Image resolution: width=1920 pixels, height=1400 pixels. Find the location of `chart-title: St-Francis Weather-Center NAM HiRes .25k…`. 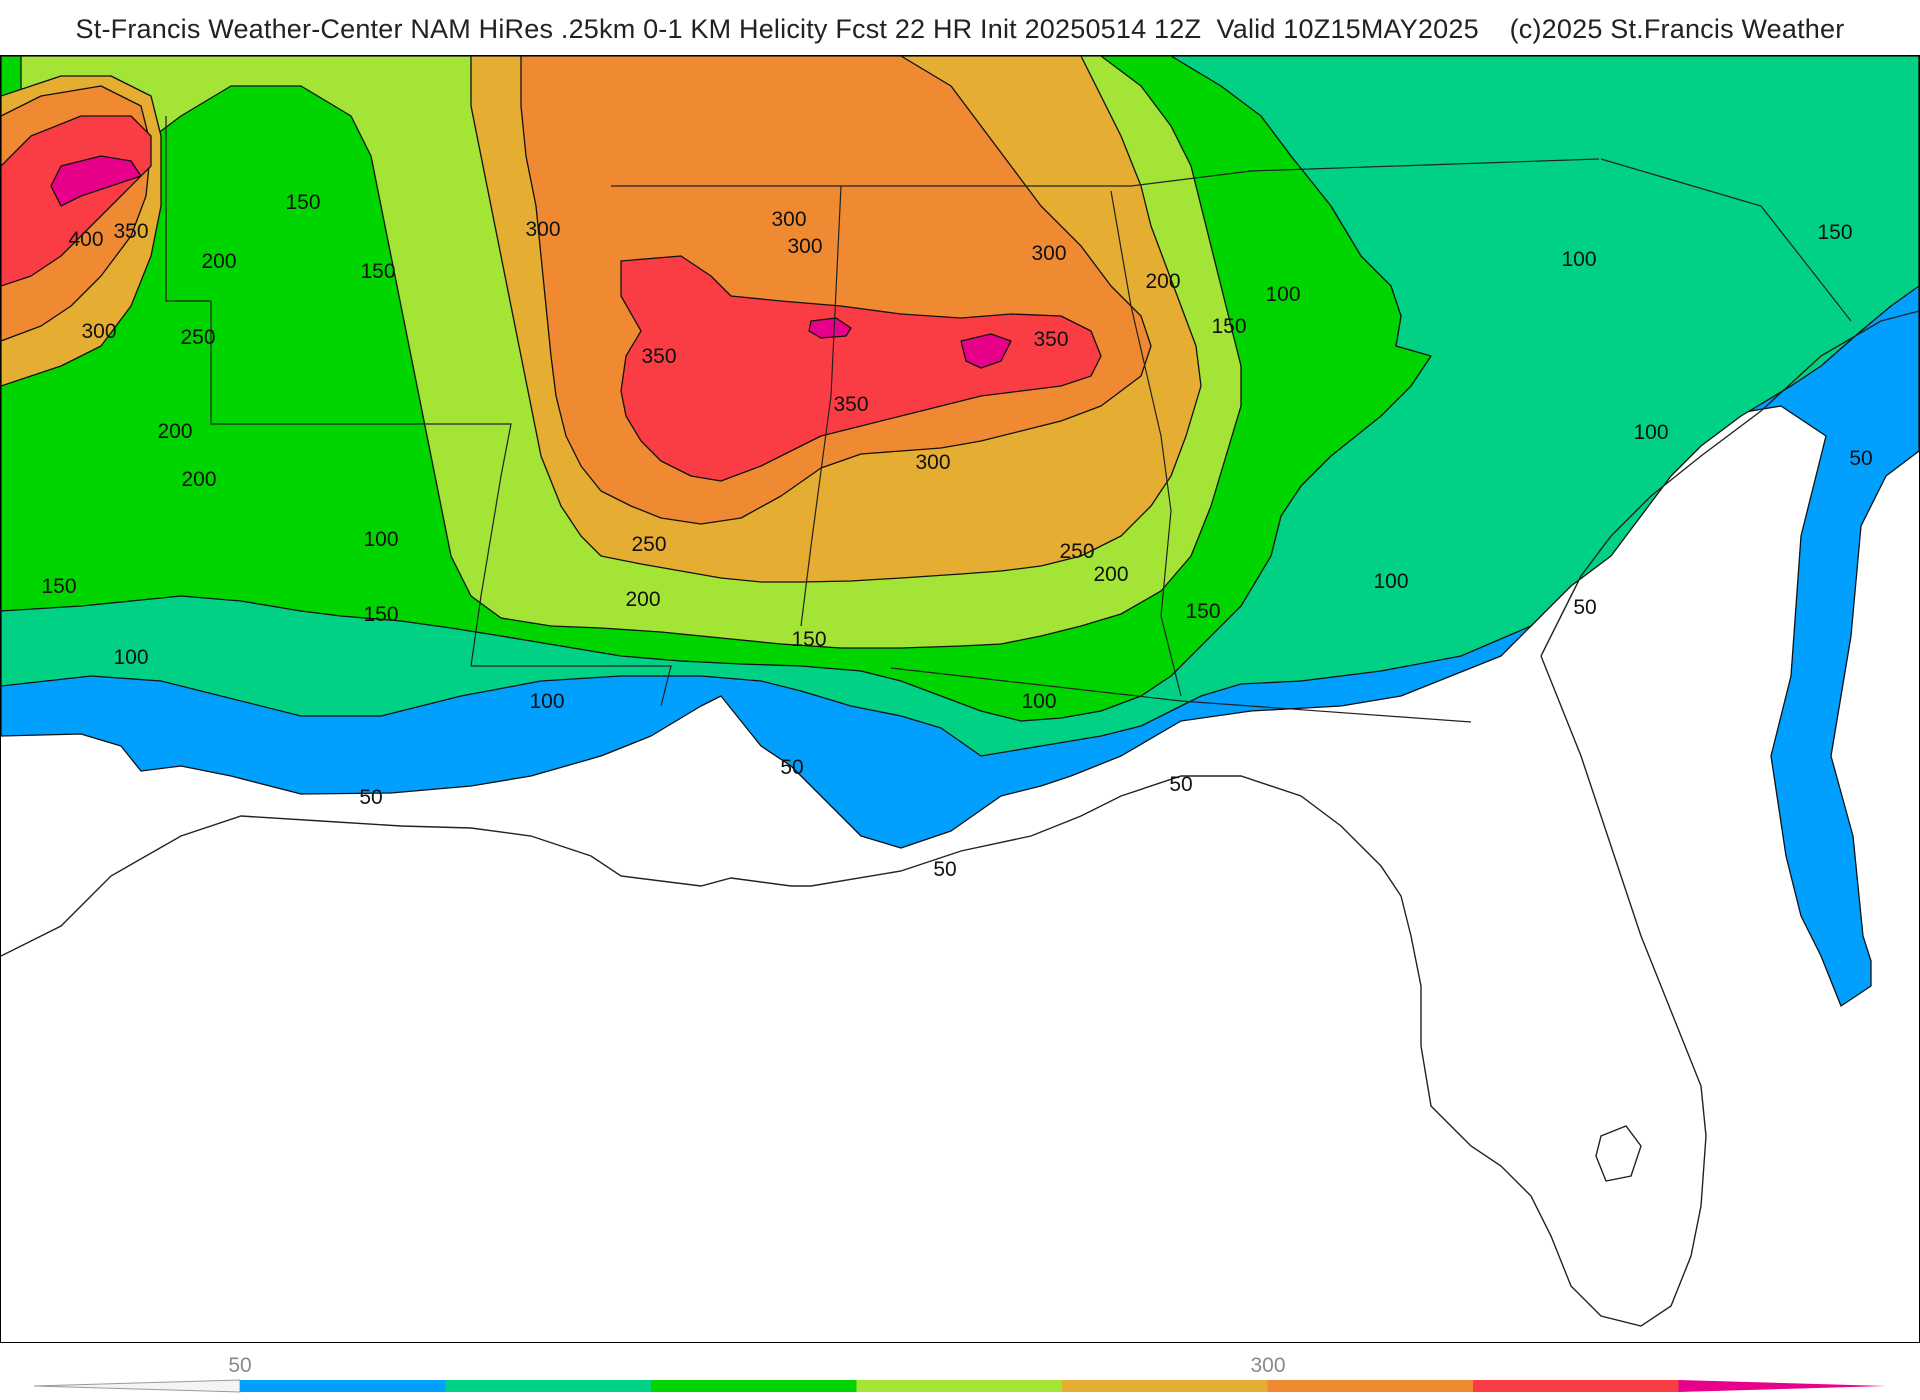

chart-title: St-Francis Weather-Center NAM HiRes .25k… is located at coordinates (960, 29).